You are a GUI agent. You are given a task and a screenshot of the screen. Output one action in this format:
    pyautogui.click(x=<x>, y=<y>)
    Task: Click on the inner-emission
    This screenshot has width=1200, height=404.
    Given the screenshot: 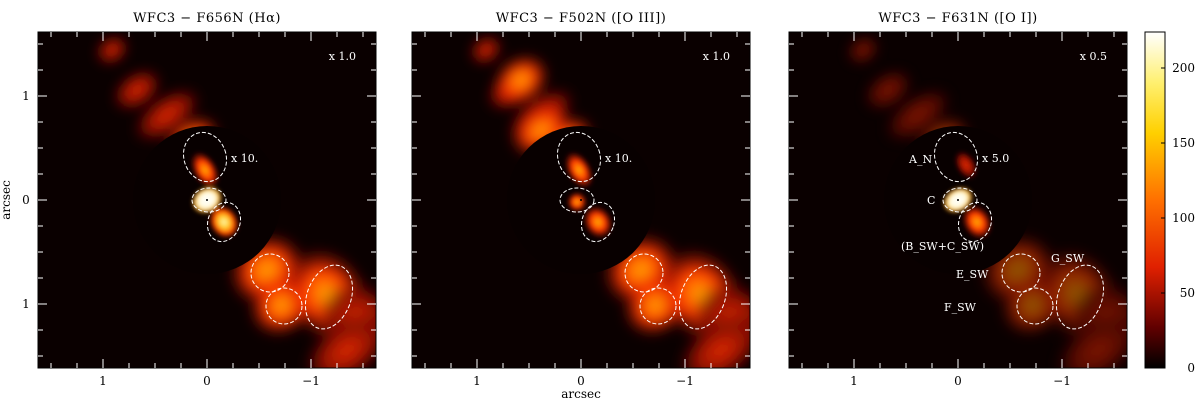 What is the action you would take?
    pyautogui.click(x=588, y=195)
    